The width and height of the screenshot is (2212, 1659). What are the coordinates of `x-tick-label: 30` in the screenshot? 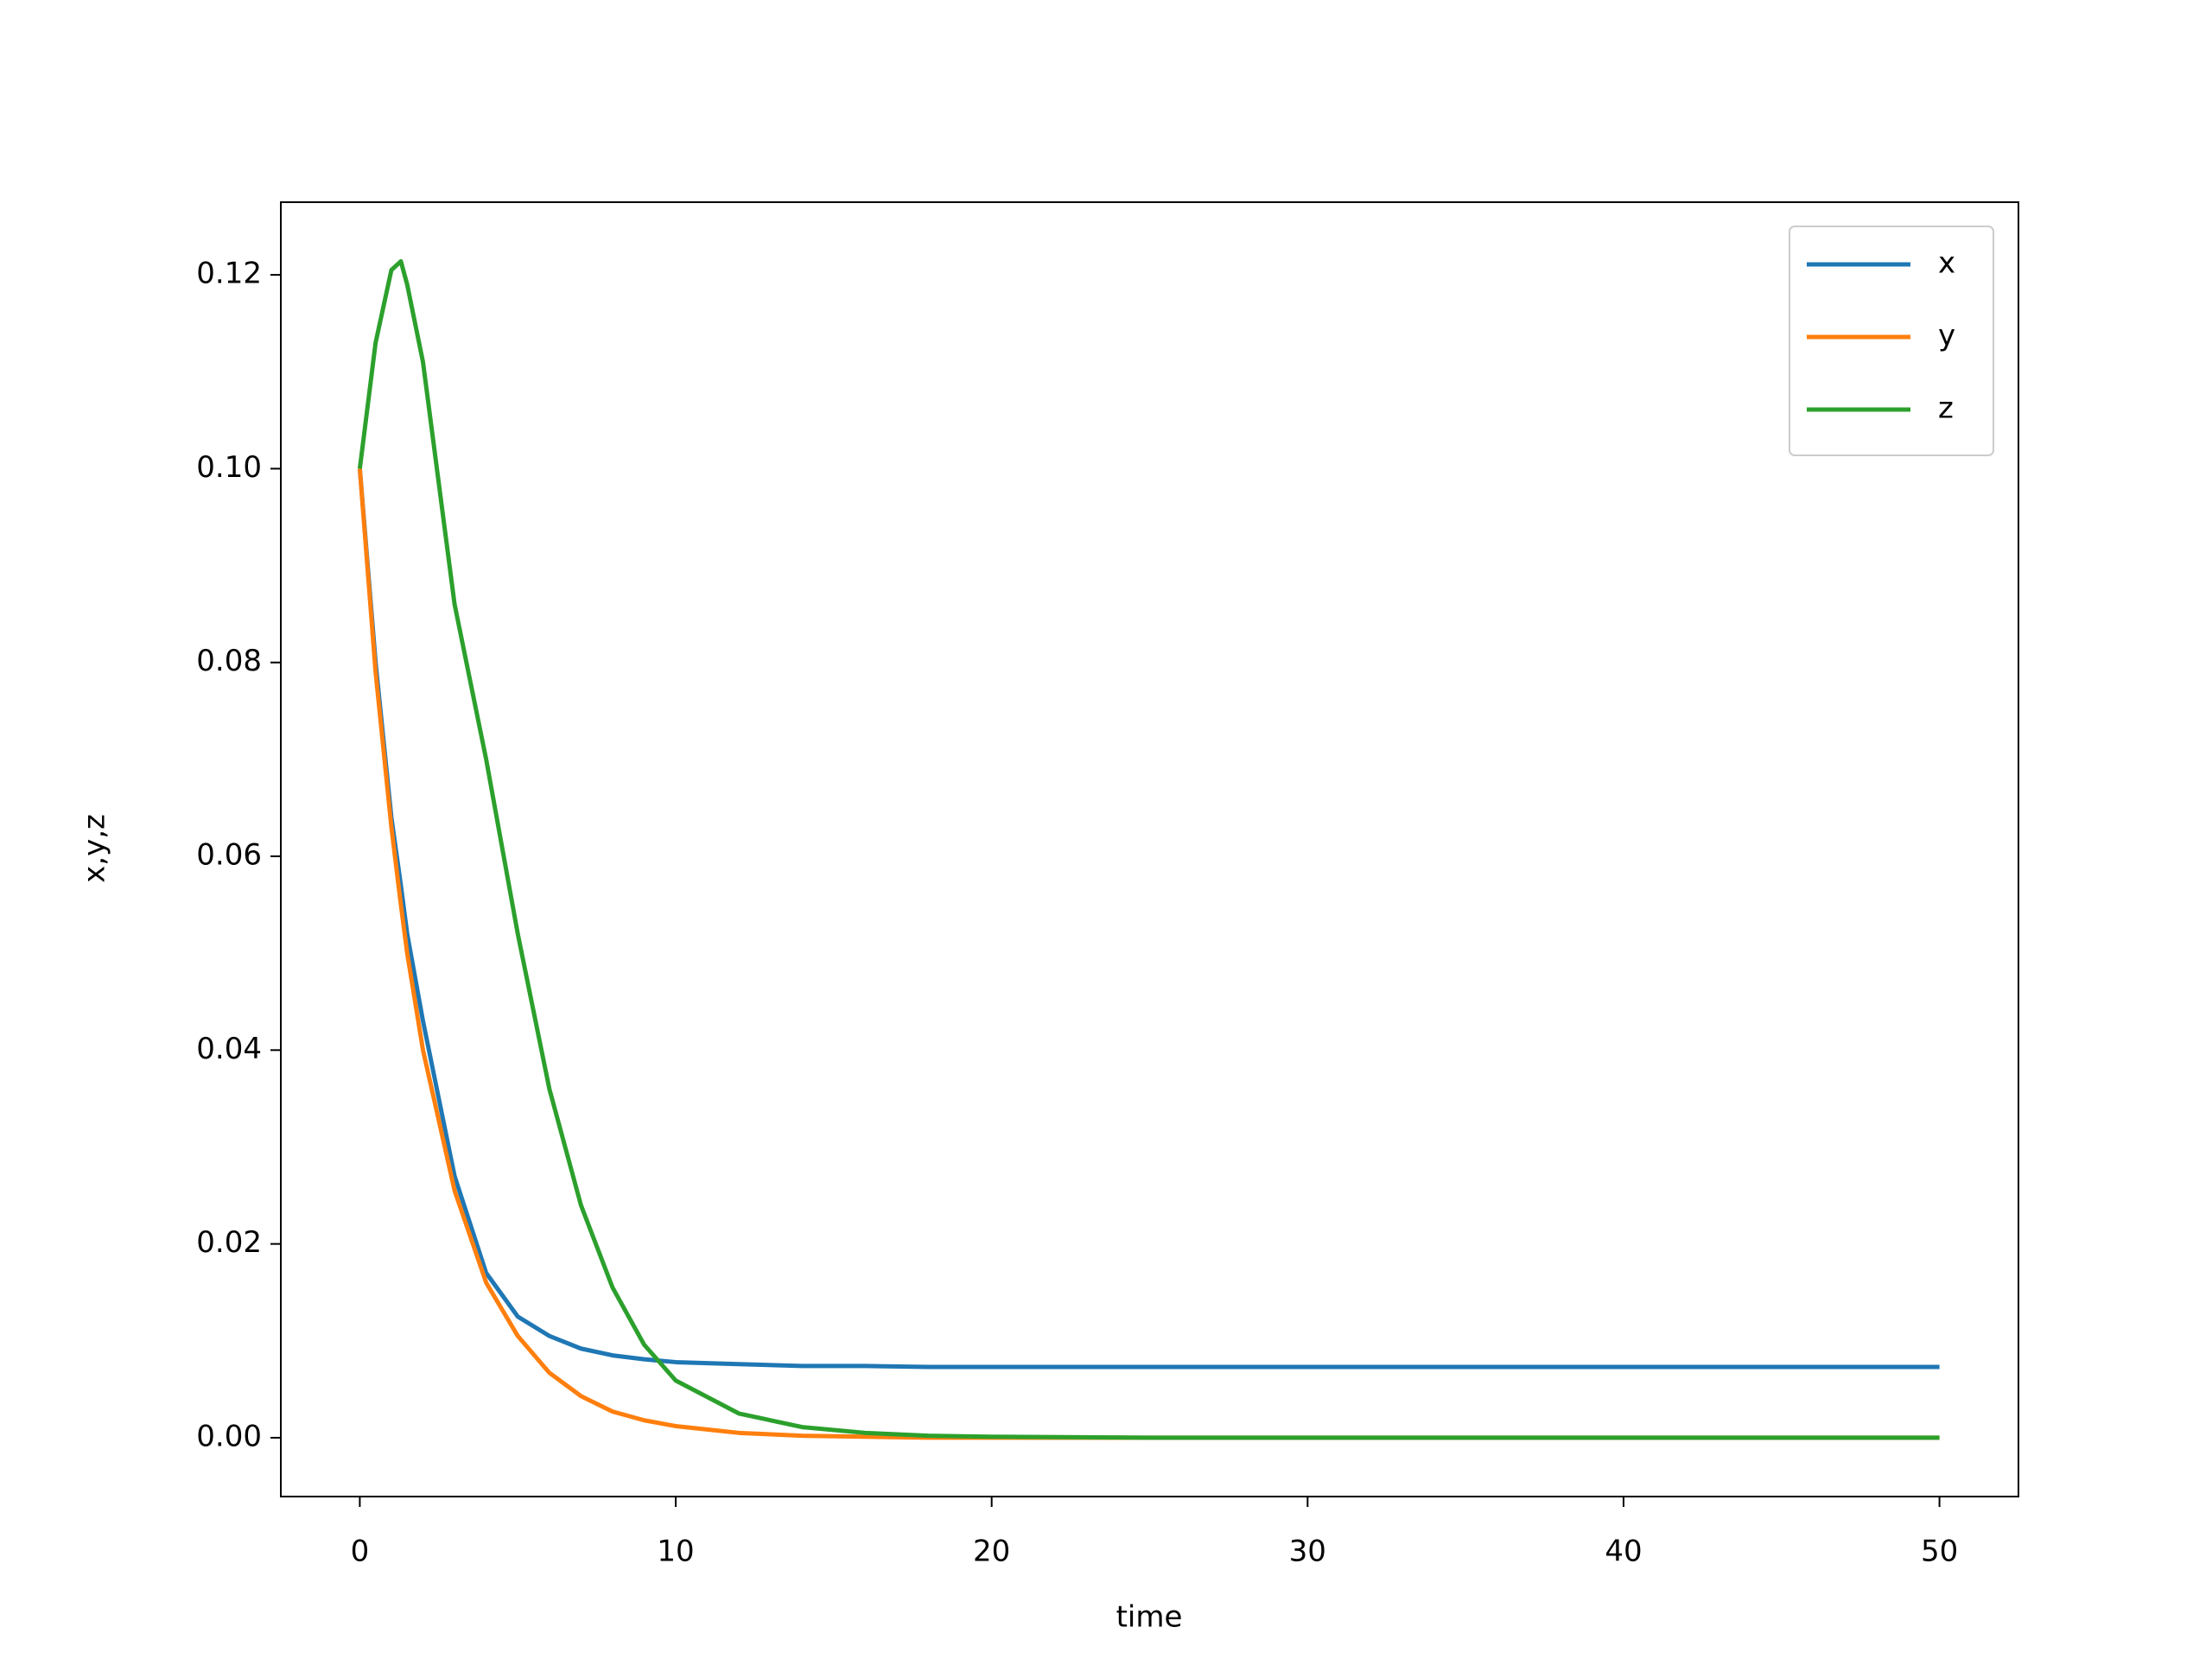 It's located at (1307, 1552).